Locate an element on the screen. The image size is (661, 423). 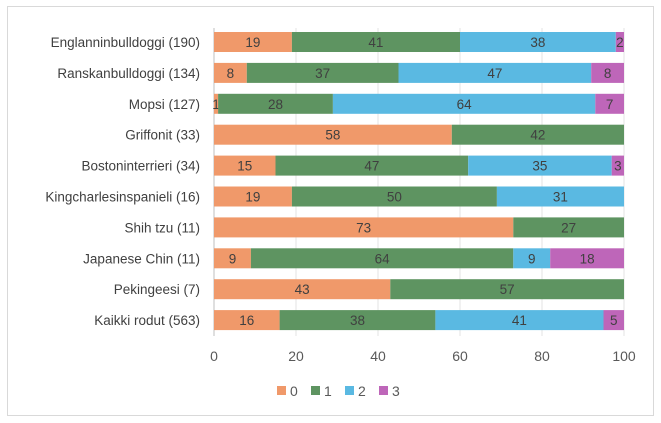
data-label: 15 is located at coordinates (244, 166).